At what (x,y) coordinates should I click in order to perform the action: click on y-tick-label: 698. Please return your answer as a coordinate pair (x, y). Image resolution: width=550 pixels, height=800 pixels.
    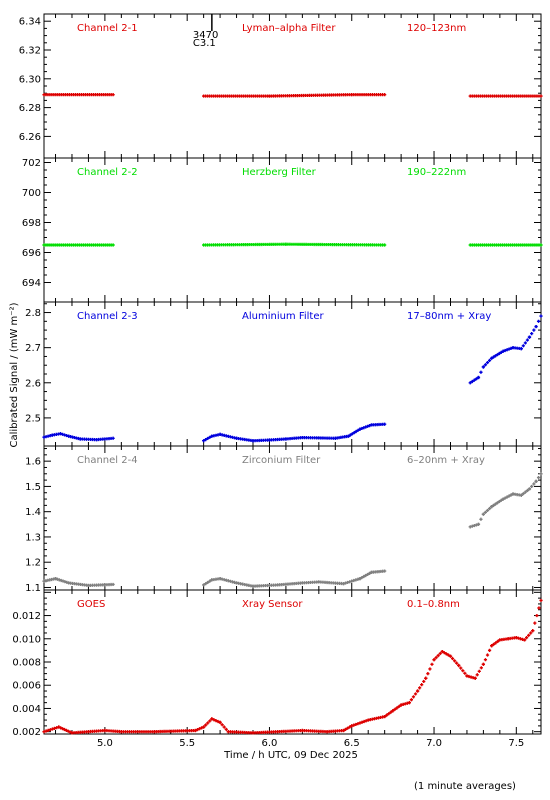
    Looking at the image, I should click on (31, 223).